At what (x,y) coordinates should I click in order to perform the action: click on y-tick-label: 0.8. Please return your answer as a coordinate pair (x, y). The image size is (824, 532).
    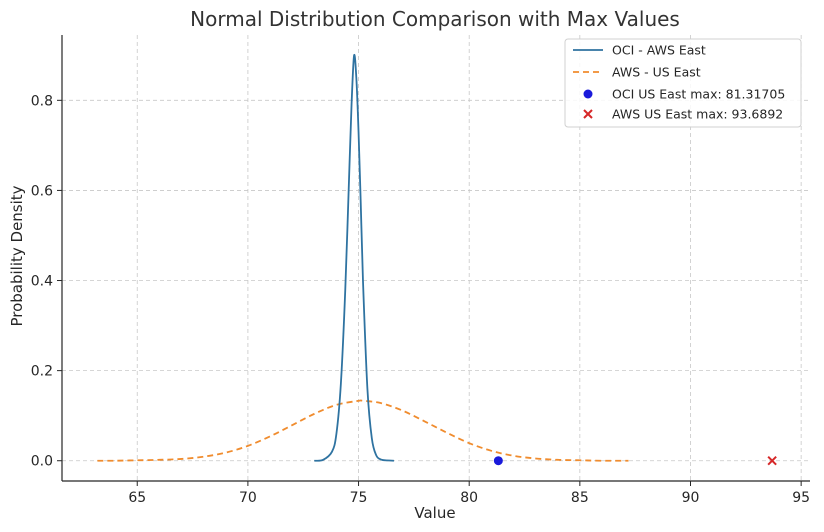
    Looking at the image, I should click on (42, 101).